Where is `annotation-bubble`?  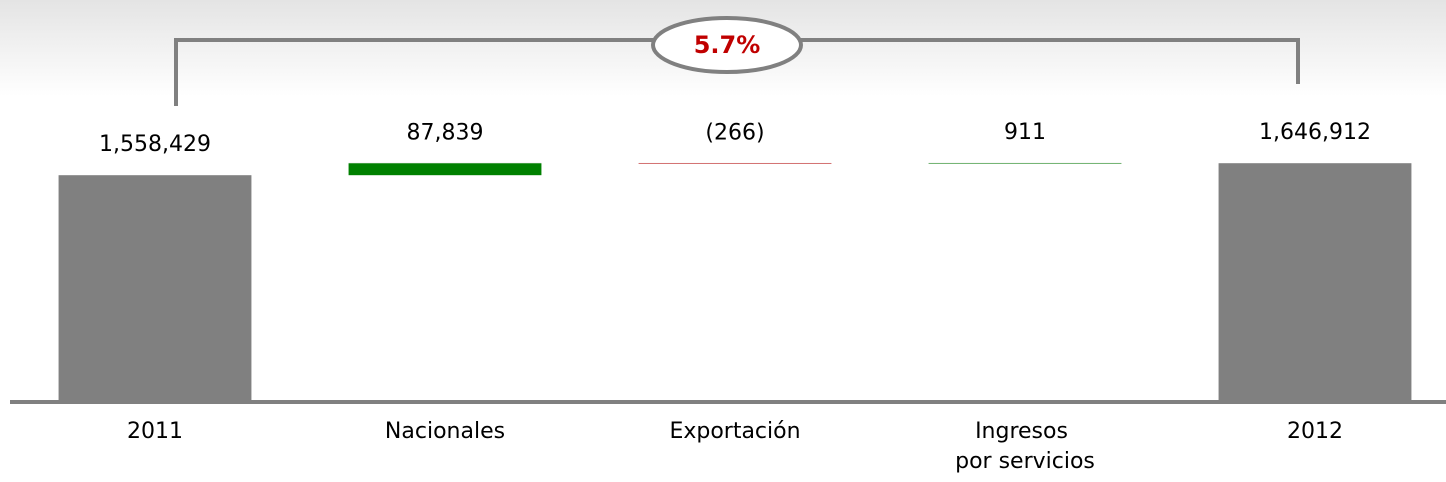
annotation-bubble is located at coordinates (727, 45).